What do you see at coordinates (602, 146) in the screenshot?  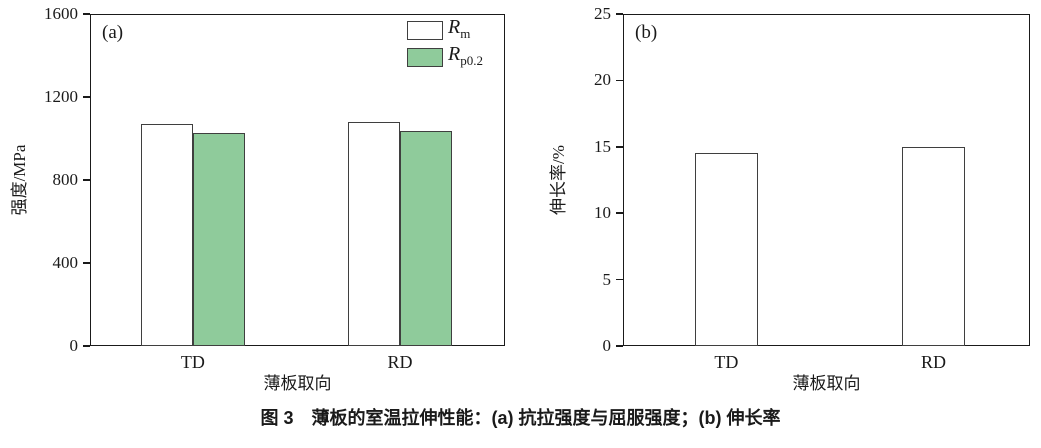 I see `y-tick-label: 15` at bounding box center [602, 146].